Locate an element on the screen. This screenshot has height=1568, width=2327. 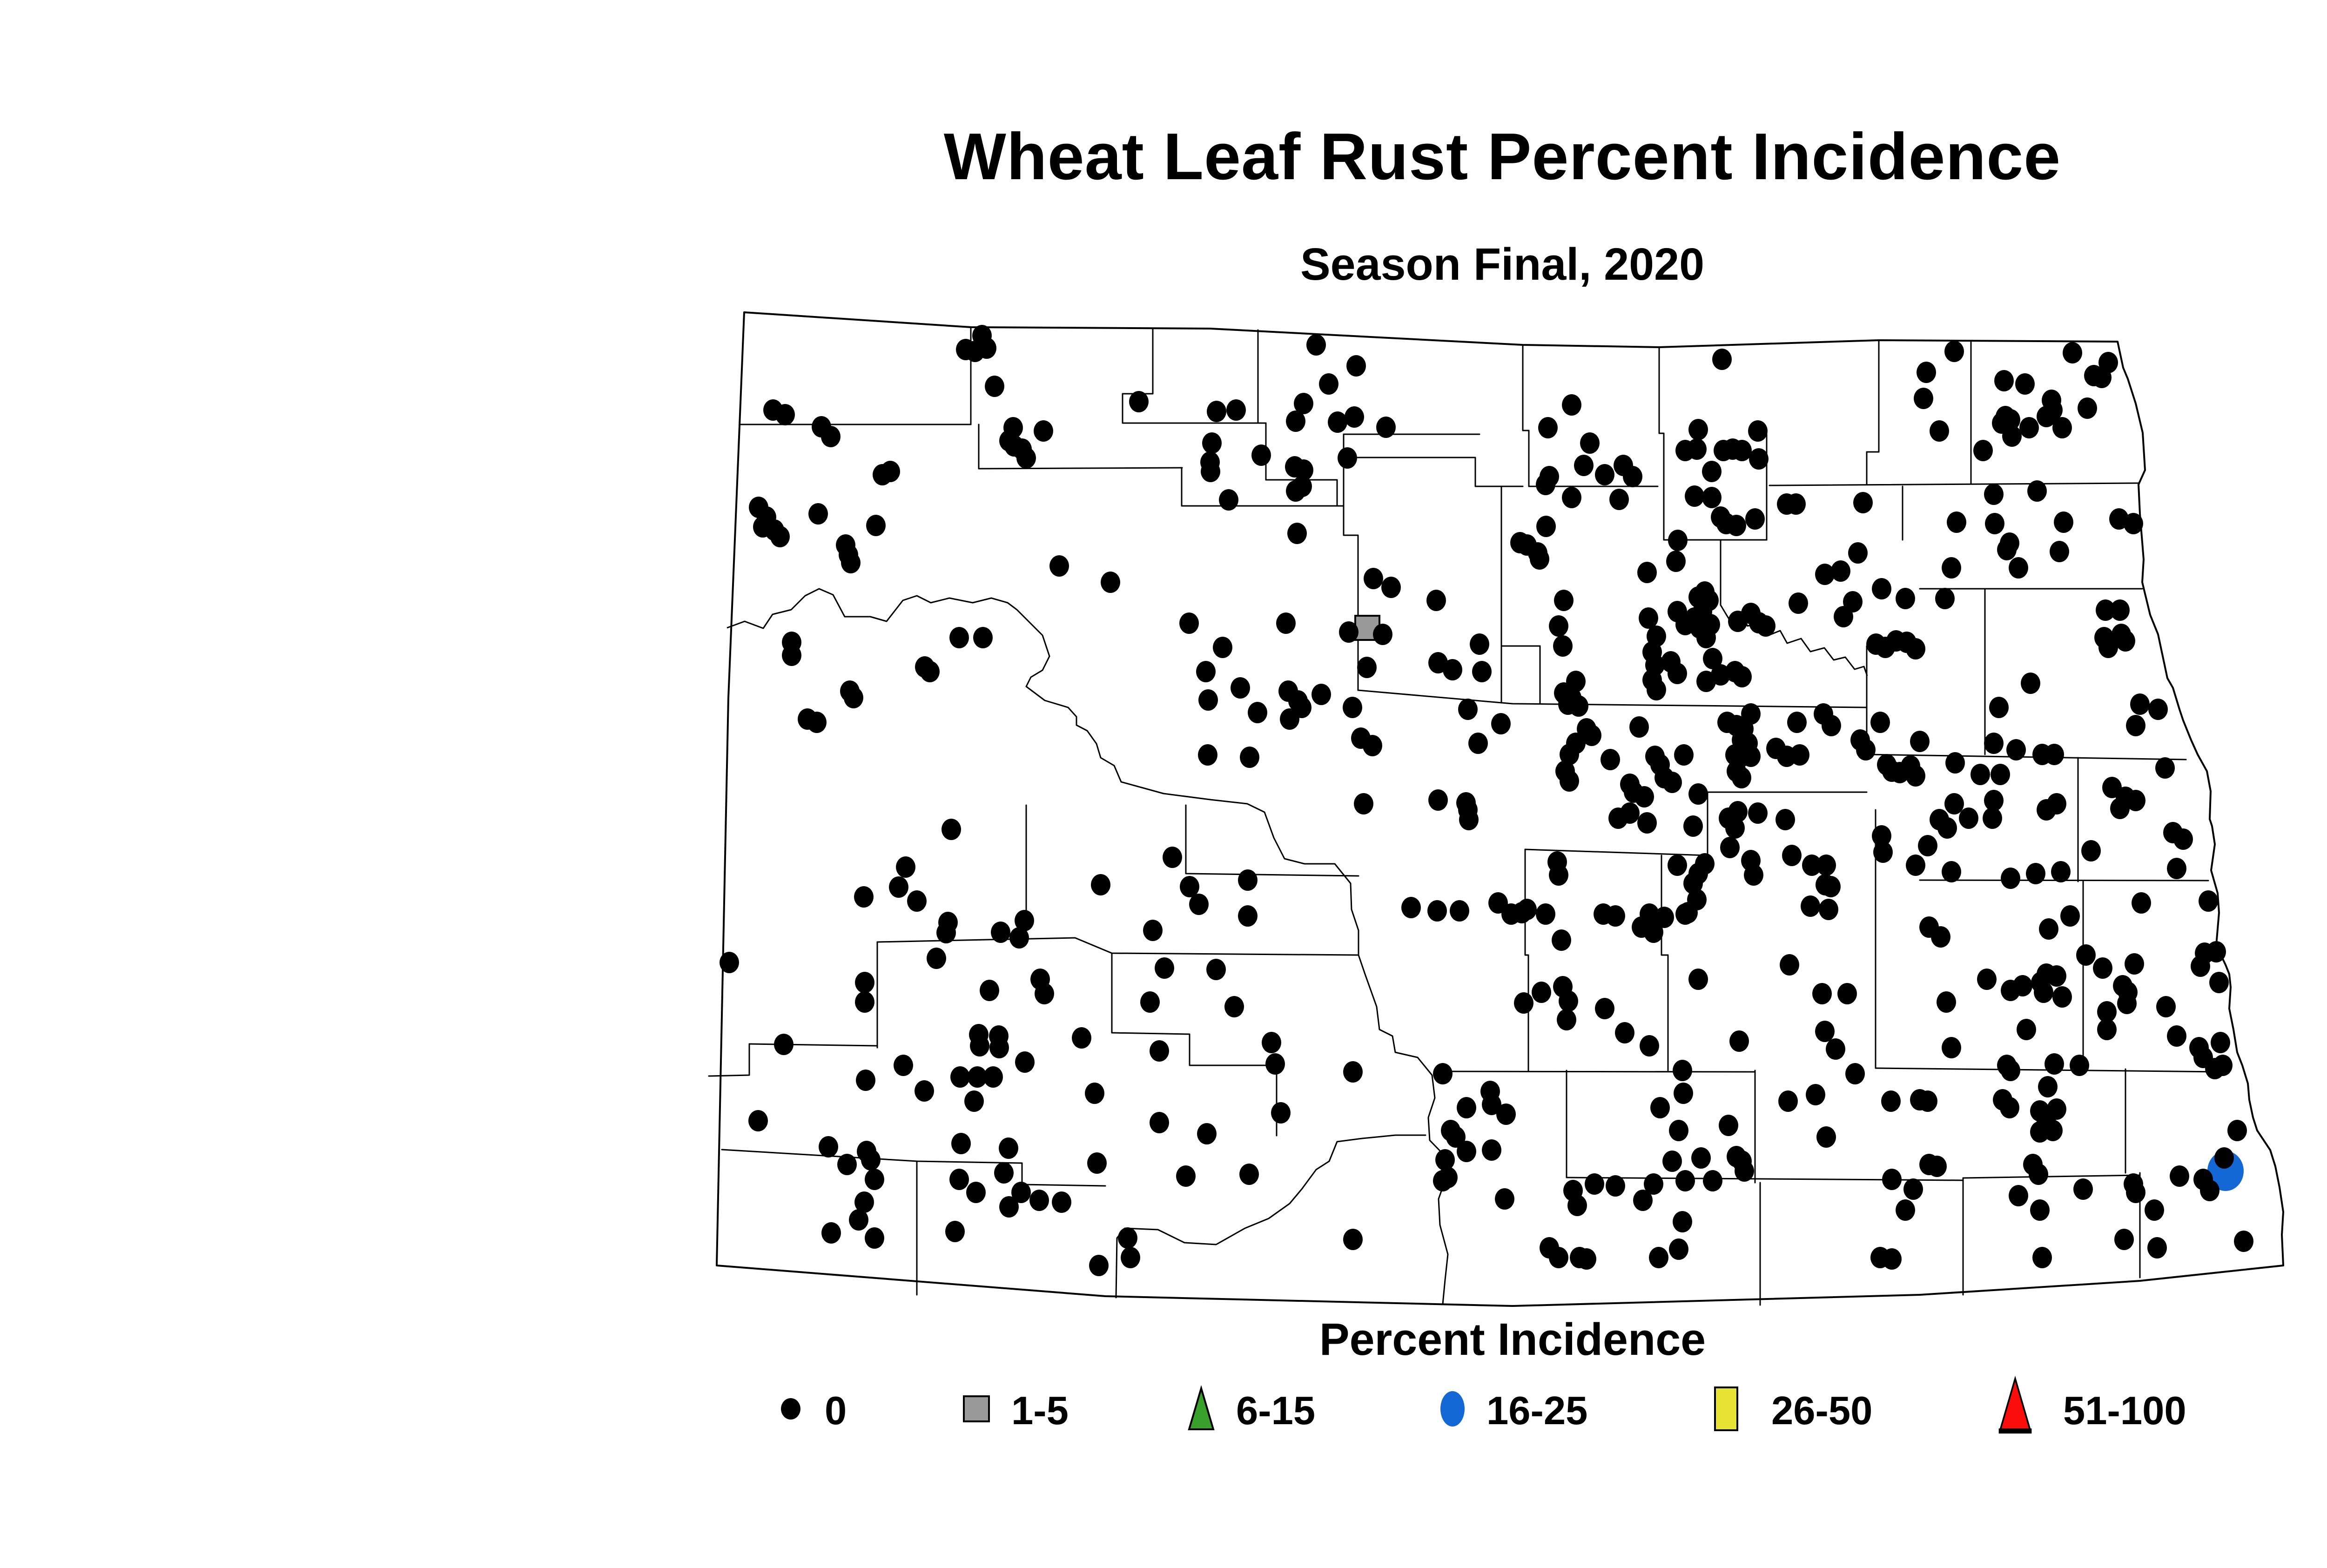
legend-label: 51-100 is located at coordinates (2124, 1411).